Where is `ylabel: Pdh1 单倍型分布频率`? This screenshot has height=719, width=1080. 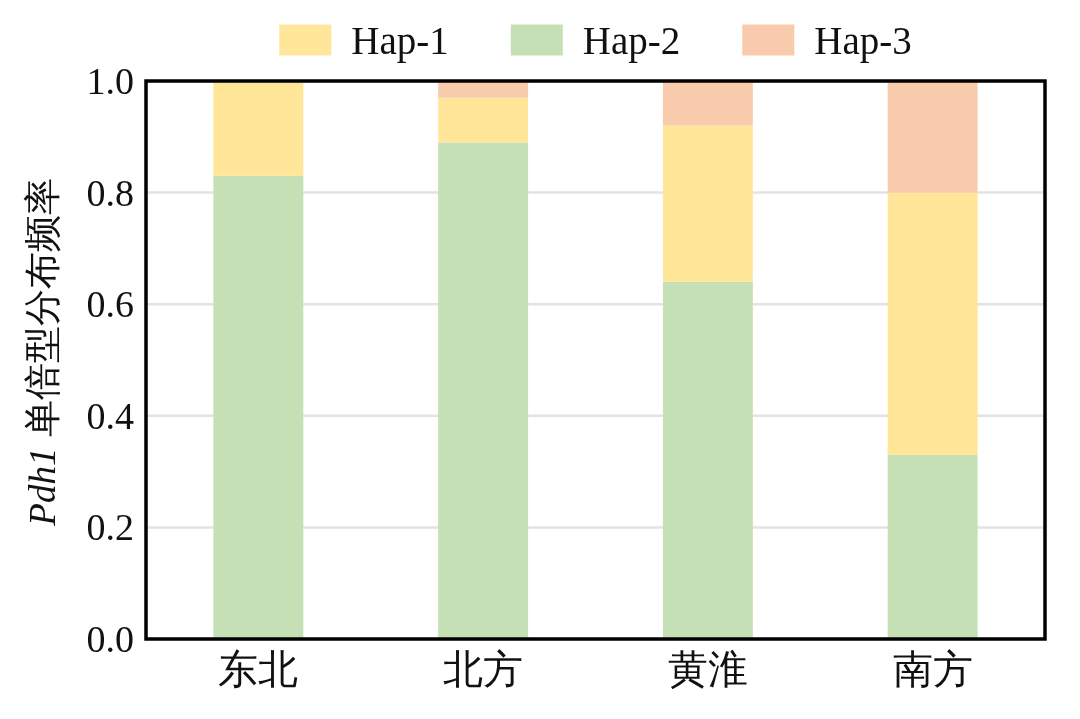 ylabel: Pdh1 单倍型分布频率 is located at coordinates (42, 352).